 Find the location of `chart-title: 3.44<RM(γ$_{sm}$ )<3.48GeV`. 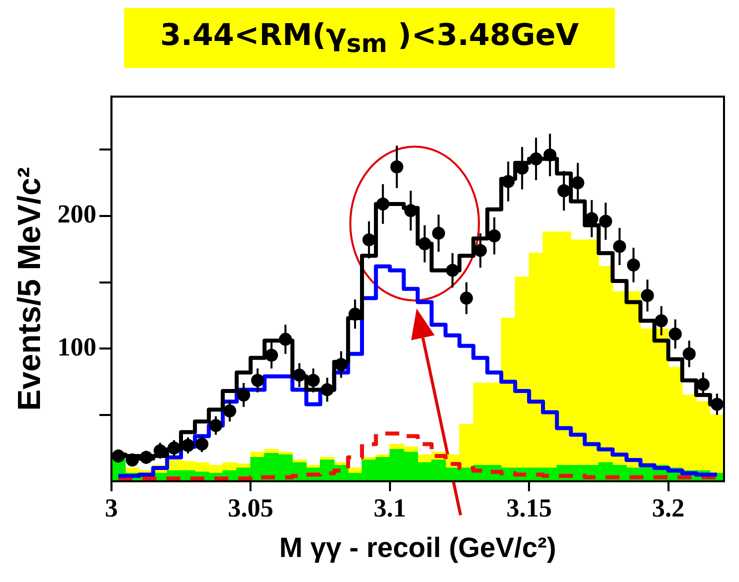

chart-title: 3.44<RM(γ$_{sm}$ )<3.48GeV is located at coordinates (369, 38).